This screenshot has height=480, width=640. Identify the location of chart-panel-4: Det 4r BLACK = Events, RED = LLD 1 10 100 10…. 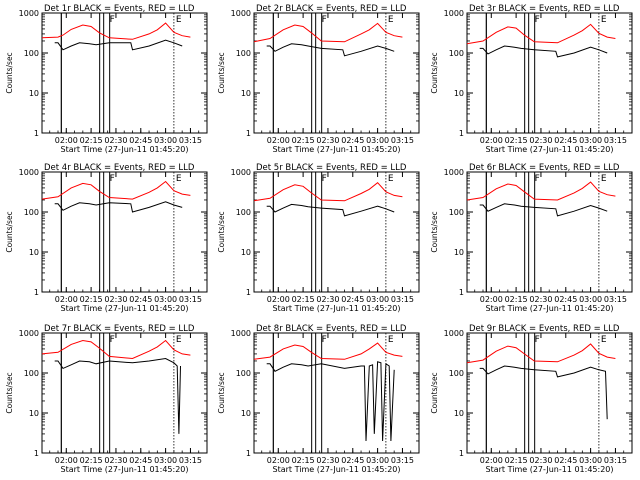
(106, 238).